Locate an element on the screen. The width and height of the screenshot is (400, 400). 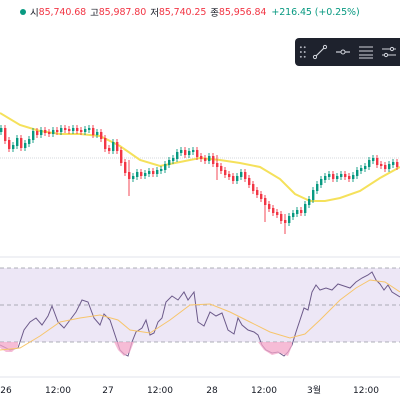
low-label: 저 is located at coordinates (154, 13).